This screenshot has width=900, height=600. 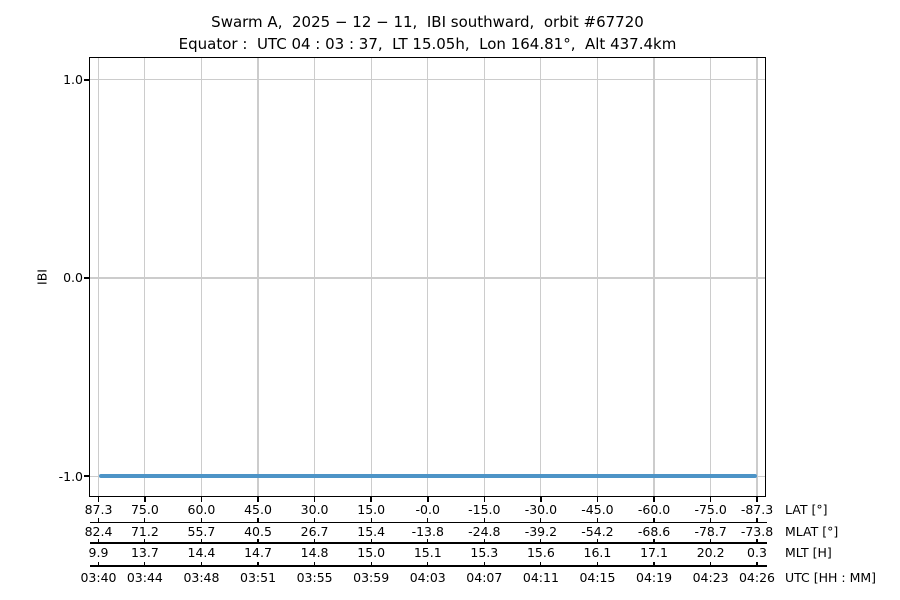 I want to click on y-tick-label: -1.0, so click(x=70, y=476).